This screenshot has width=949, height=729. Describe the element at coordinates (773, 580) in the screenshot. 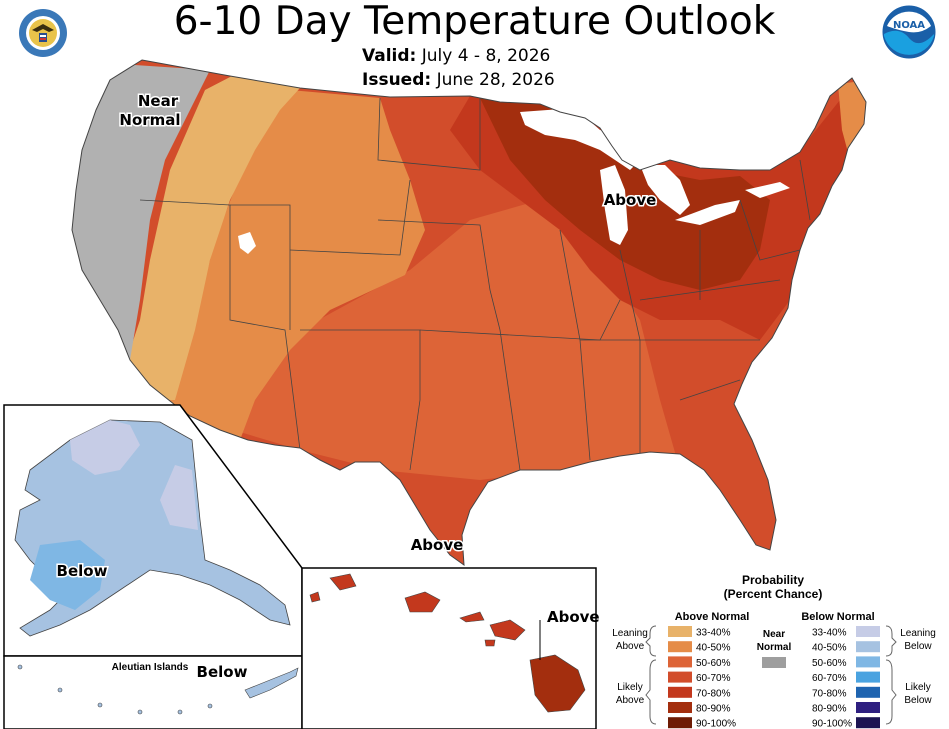

I see `legend-title-1: Probability` at that location.